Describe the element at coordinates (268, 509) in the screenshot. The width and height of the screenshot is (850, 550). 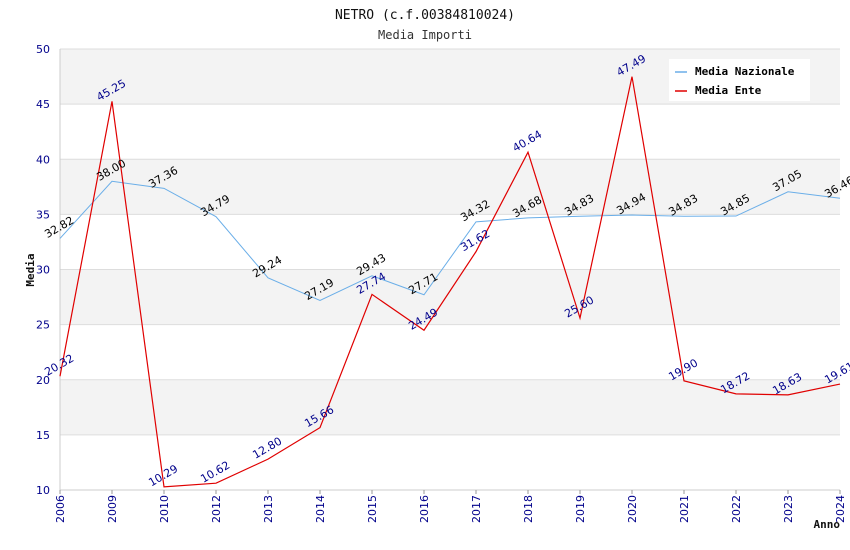
I see `x-tick-label: 2013` at that location.